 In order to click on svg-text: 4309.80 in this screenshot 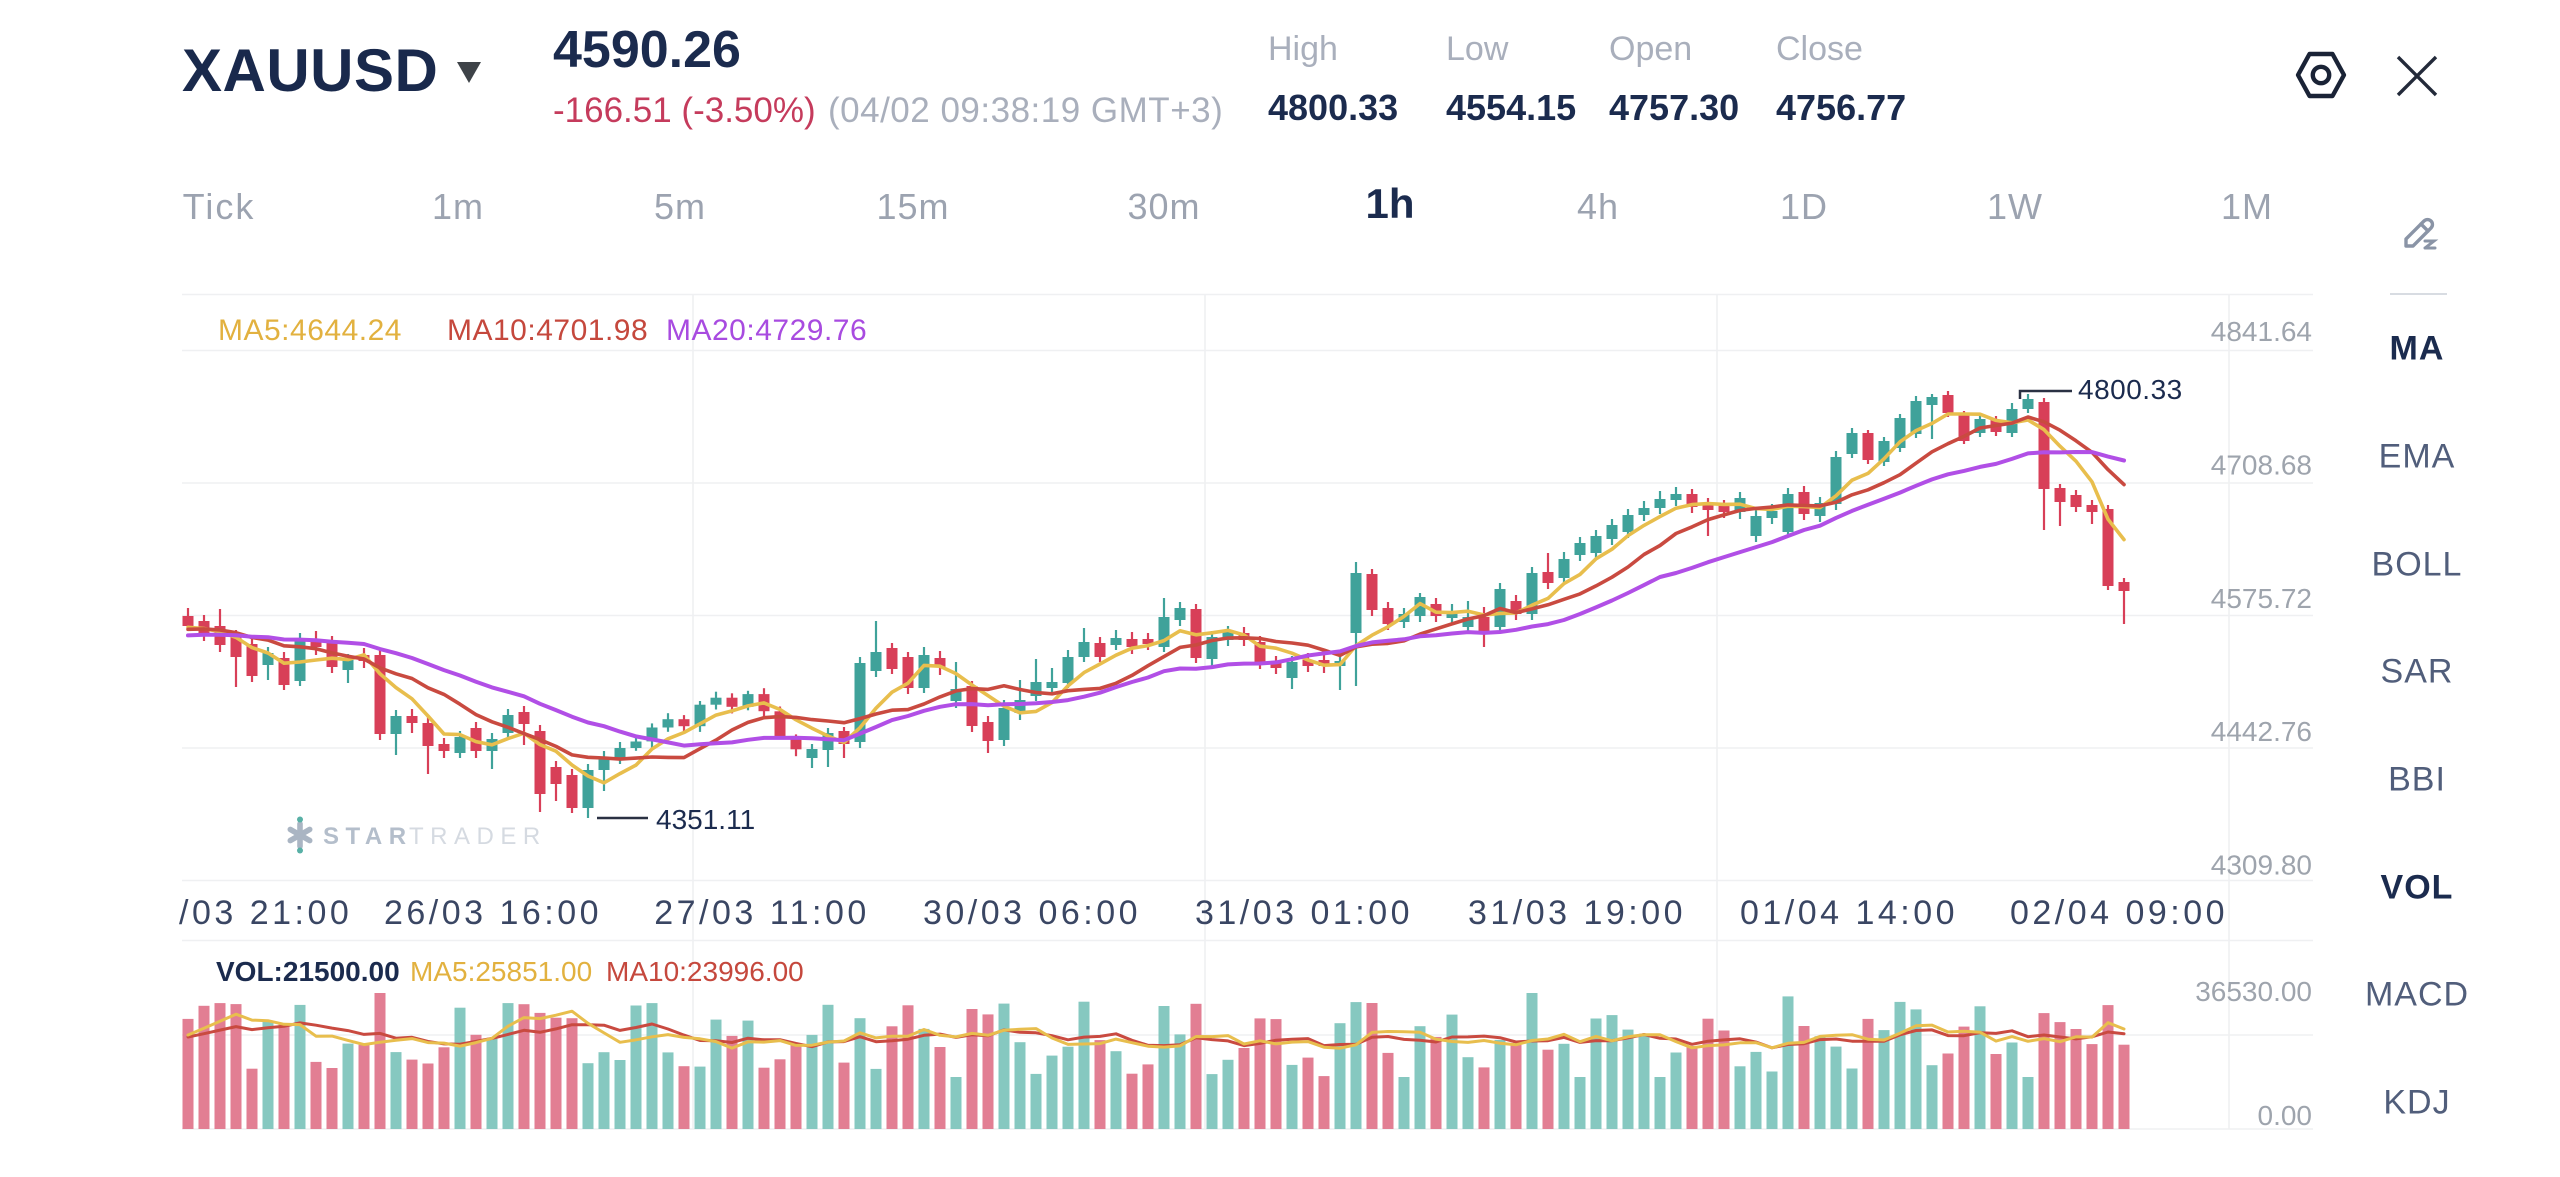, I will do `click(2261, 865)`.